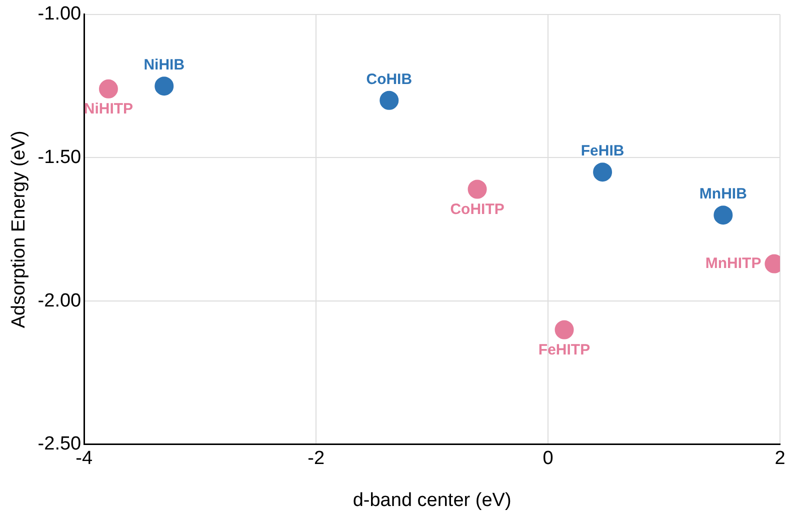 This screenshot has height=520, width=794. Describe the element at coordinates (316, 459) in the screenshot. I see `x-tick-label: -2` at that location.